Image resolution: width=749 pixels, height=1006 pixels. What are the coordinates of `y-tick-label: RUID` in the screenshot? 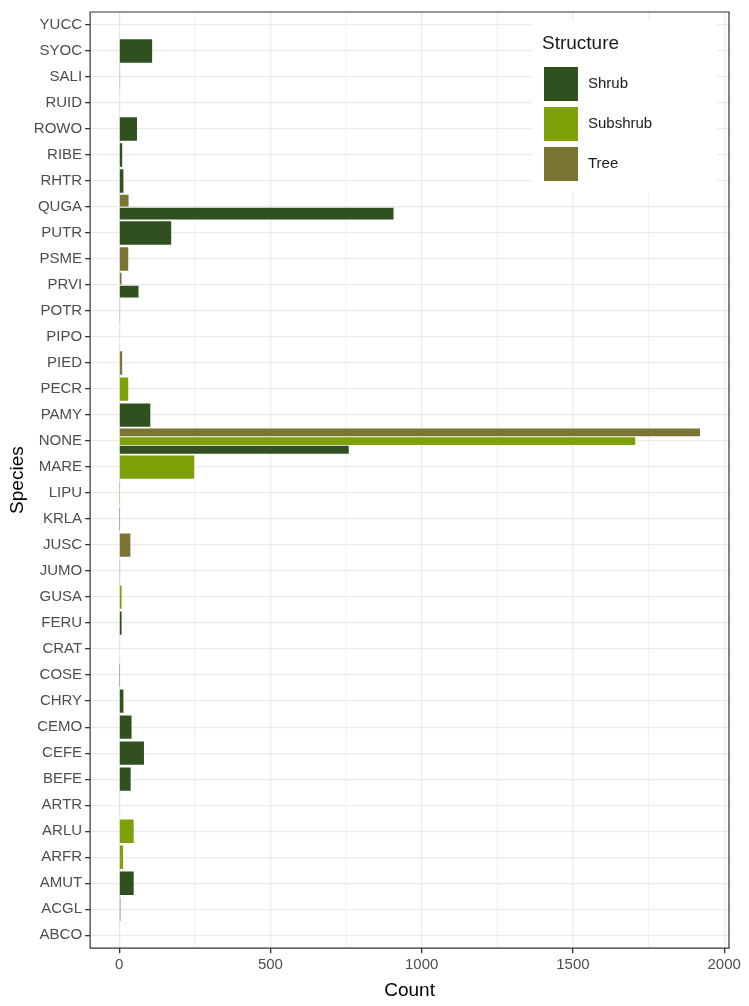 It's located at (64, 102).